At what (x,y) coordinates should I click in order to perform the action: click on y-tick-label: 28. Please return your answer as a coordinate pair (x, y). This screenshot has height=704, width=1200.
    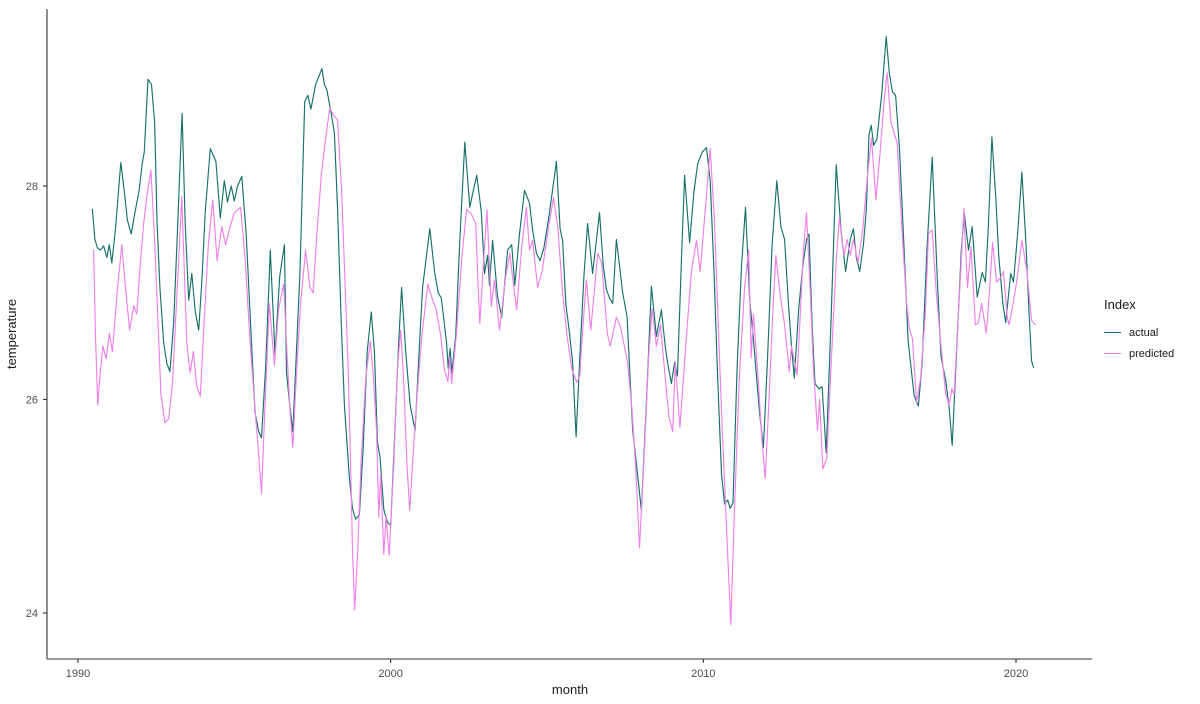
    Looking at the image, I should click on (32, 187).